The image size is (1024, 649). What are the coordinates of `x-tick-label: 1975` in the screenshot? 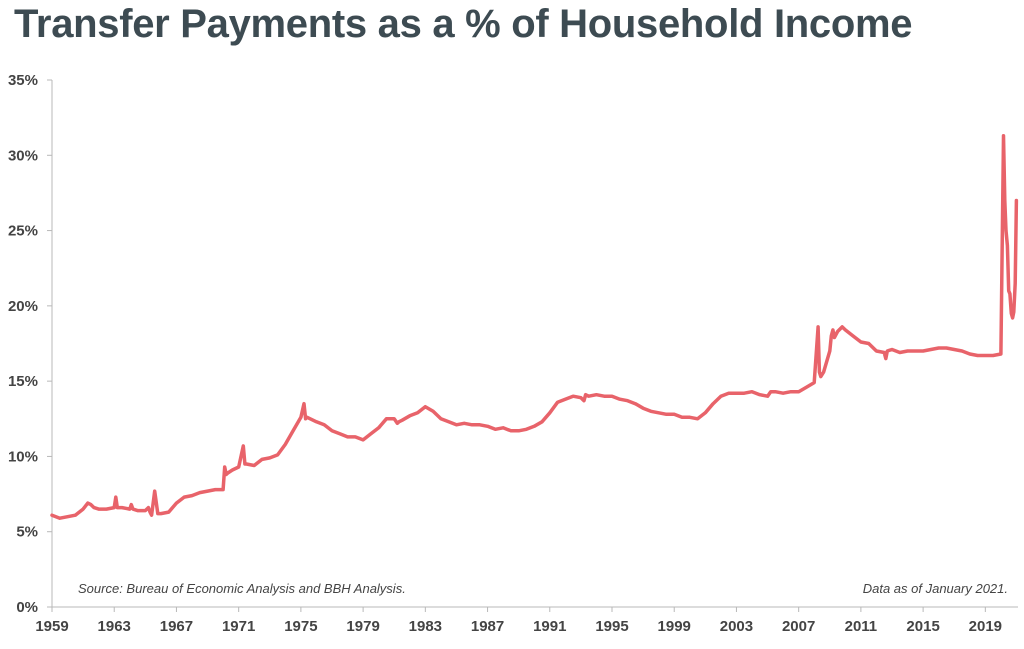 It's located at (300, 626).